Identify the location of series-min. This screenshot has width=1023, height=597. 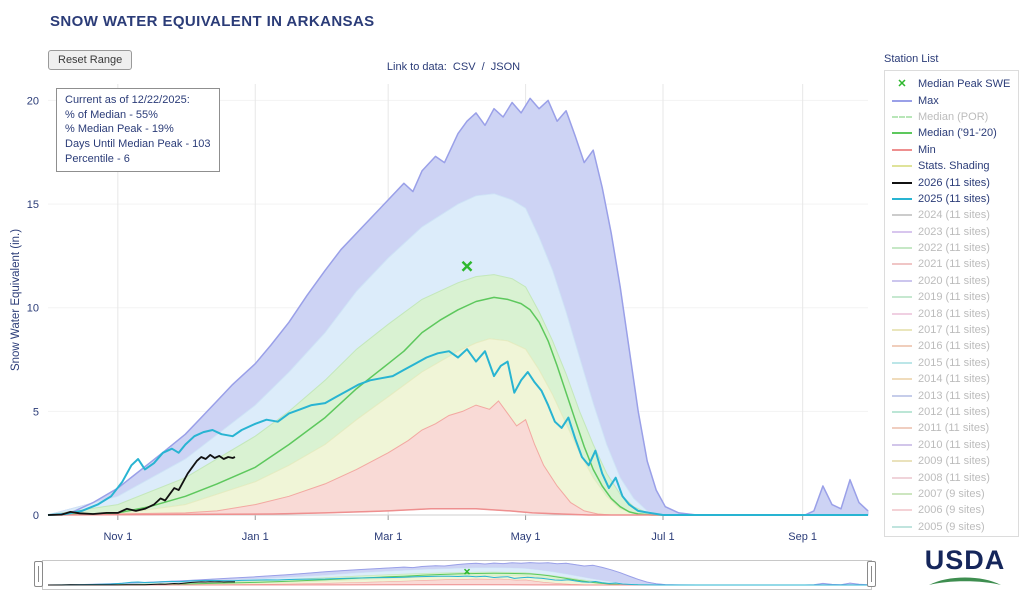
(457, 512).